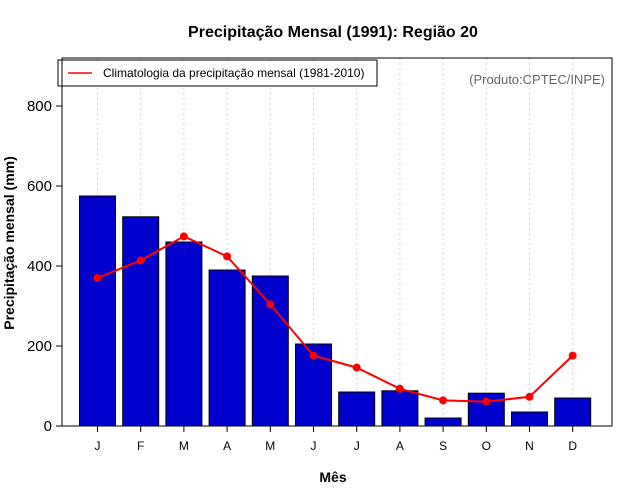  I want to click on chart-title: Precipitação Mensal (1991): Região 20, so click(333, 32).